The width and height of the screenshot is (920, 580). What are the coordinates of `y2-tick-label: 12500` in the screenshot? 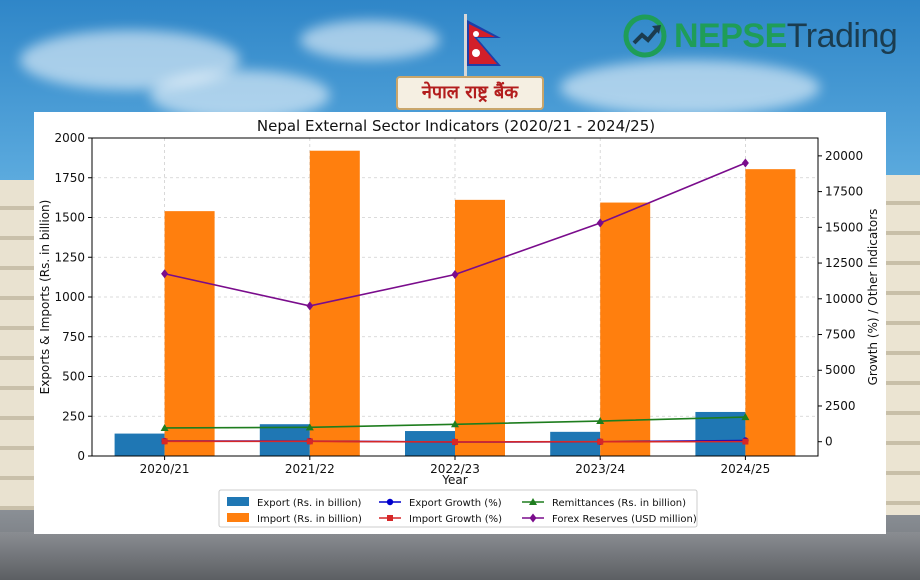 It's located at (844, 263).